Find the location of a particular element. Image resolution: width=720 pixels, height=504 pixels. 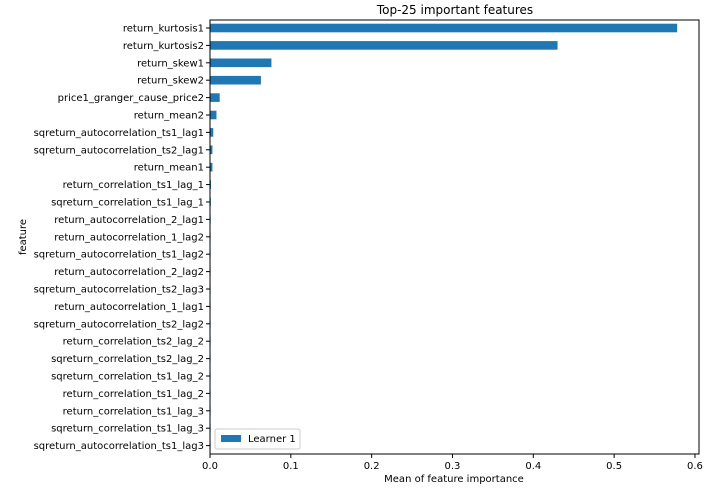

category-label: sqreturn_correlation_ts2_lag_2 is located at coordinates (127, 359).